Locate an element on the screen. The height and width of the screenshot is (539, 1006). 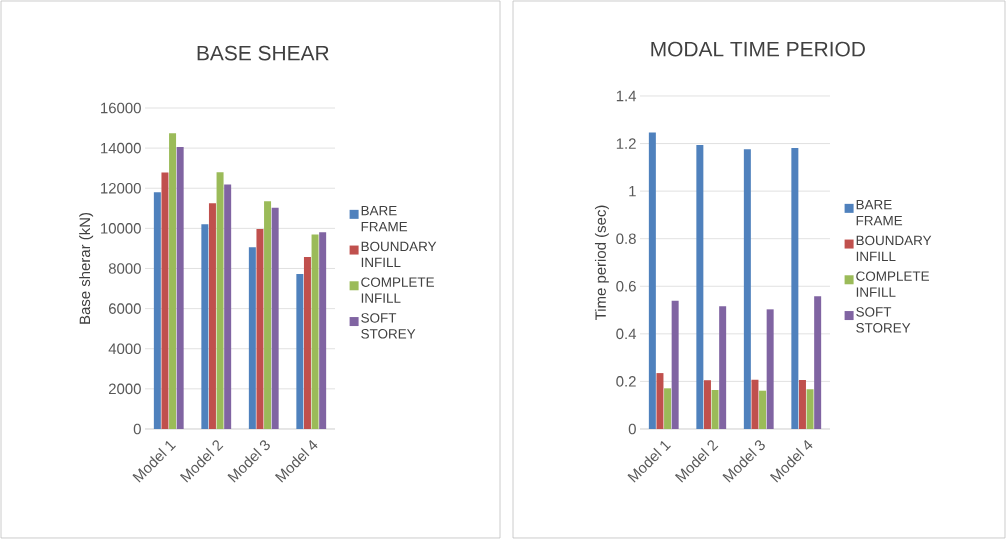
y-tick-label: 0.2 is located at coordinates (626, 381).